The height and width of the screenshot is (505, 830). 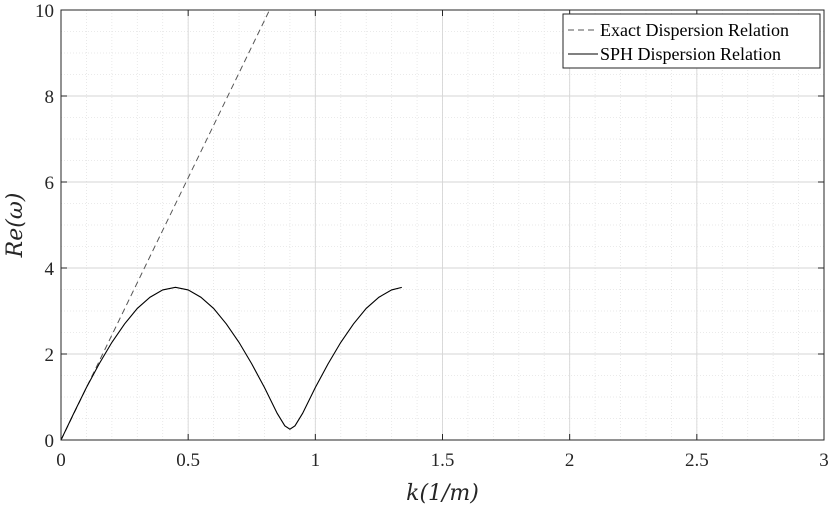 What do you see at coordinates (442, 493) in the screenshot?
I see `x-axis-label: k(1/m)` at bounding box center [442, 493].